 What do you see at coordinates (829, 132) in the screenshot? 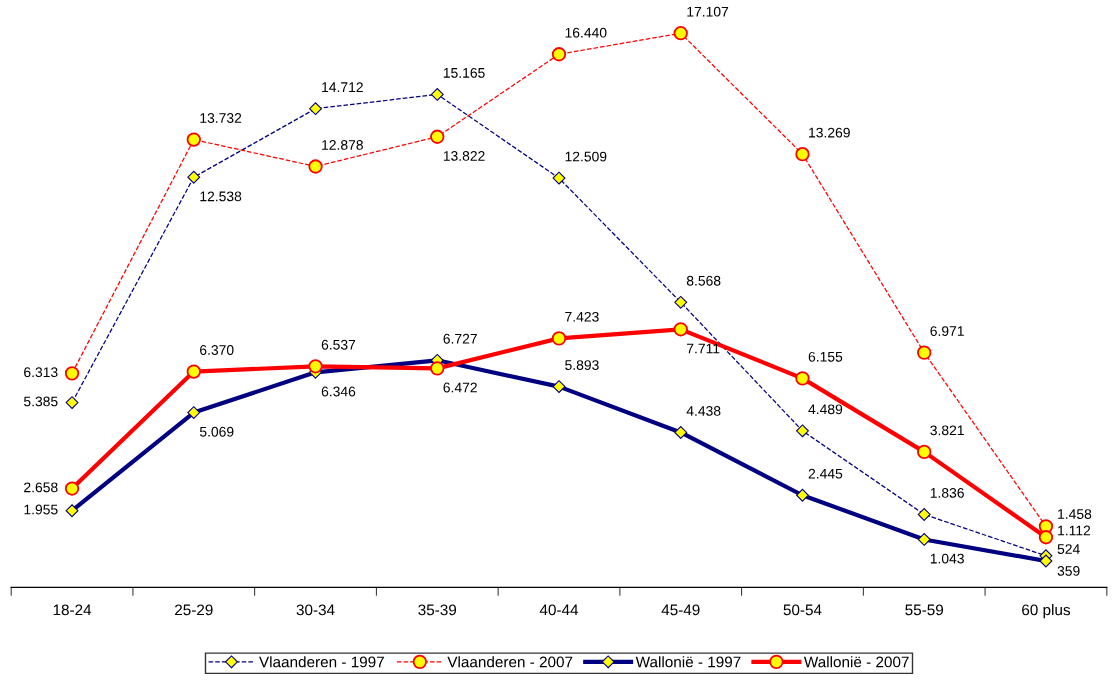
I see `data-label: 13.269` at bounding box center [829, 132].